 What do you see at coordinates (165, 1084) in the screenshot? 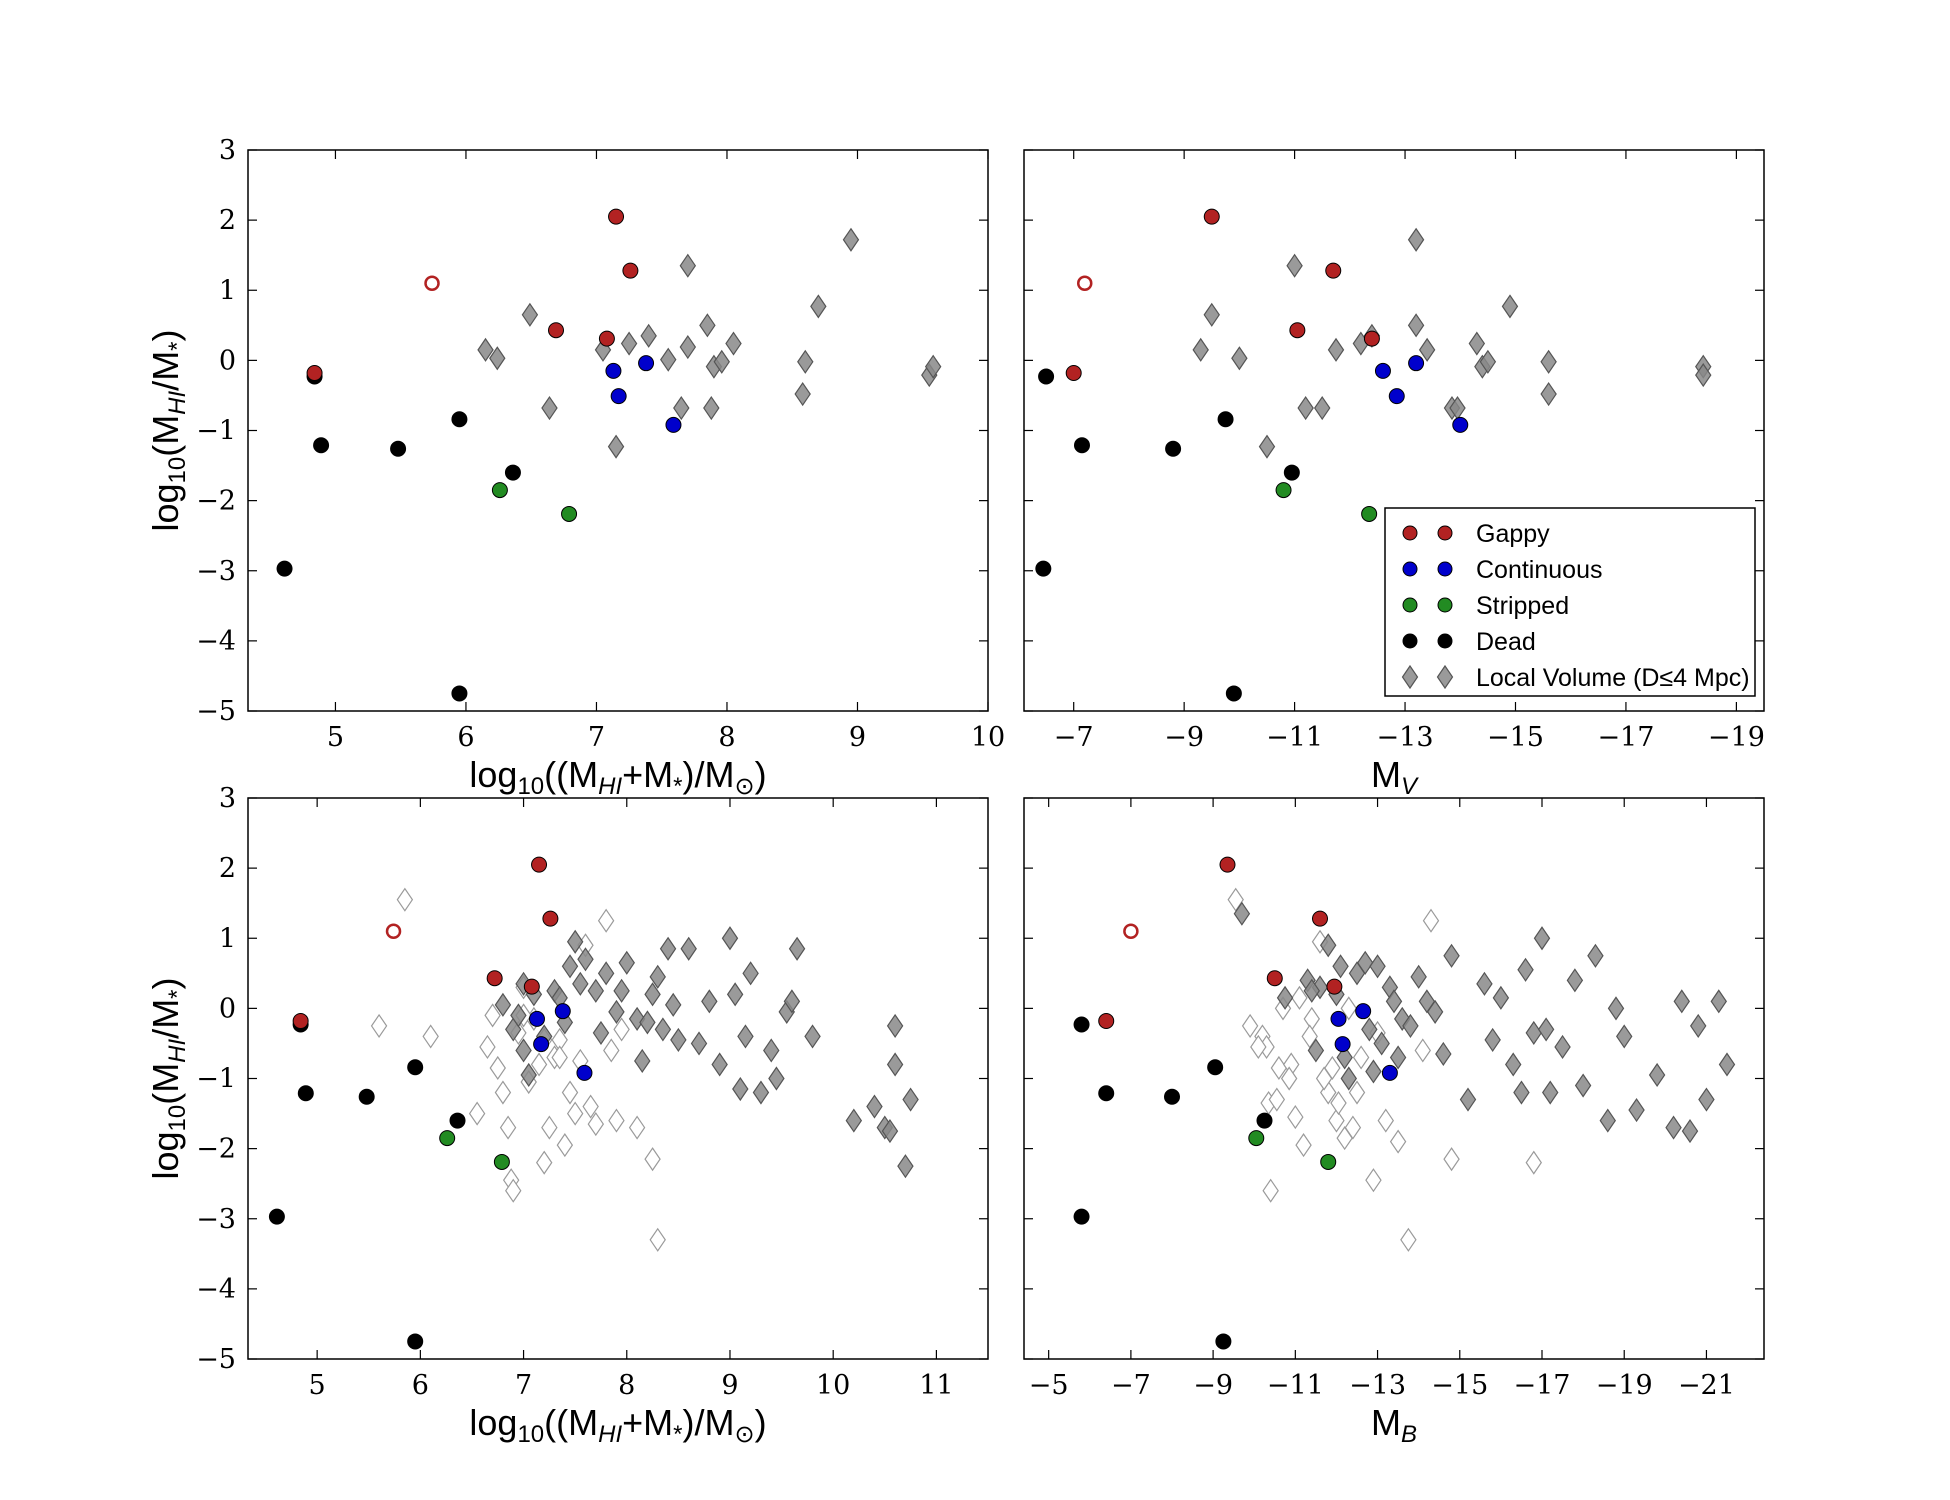
I see `axis-label-part: (M` at bounding box center [165, 1084].